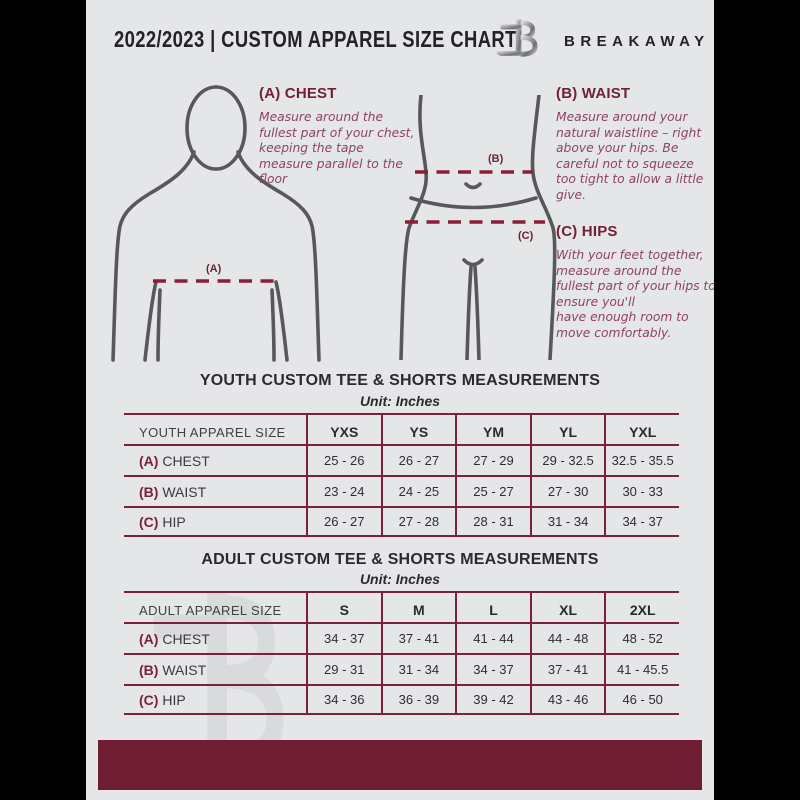  Describe the element at coordinates (315, 39) in the screenshot. I see `page-title: 2022/2023 | CUSTOM APPAREL SIZE CHART` at that location.